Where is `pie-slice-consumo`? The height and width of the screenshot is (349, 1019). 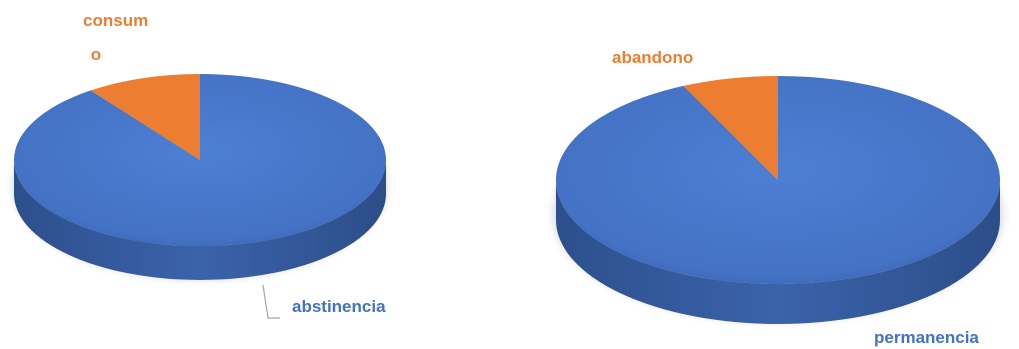
pie-slice-consumo is located at coordinates (145, 117).